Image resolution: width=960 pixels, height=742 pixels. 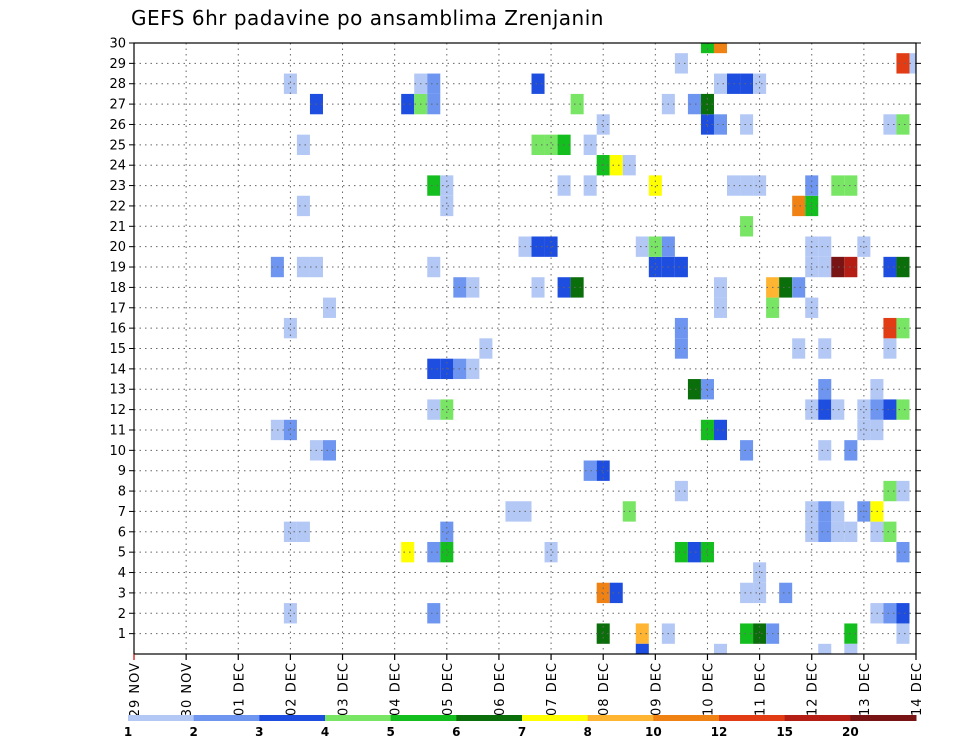 I want to click on x-tick-label: 02 DEC, so click(x=291, y=689).